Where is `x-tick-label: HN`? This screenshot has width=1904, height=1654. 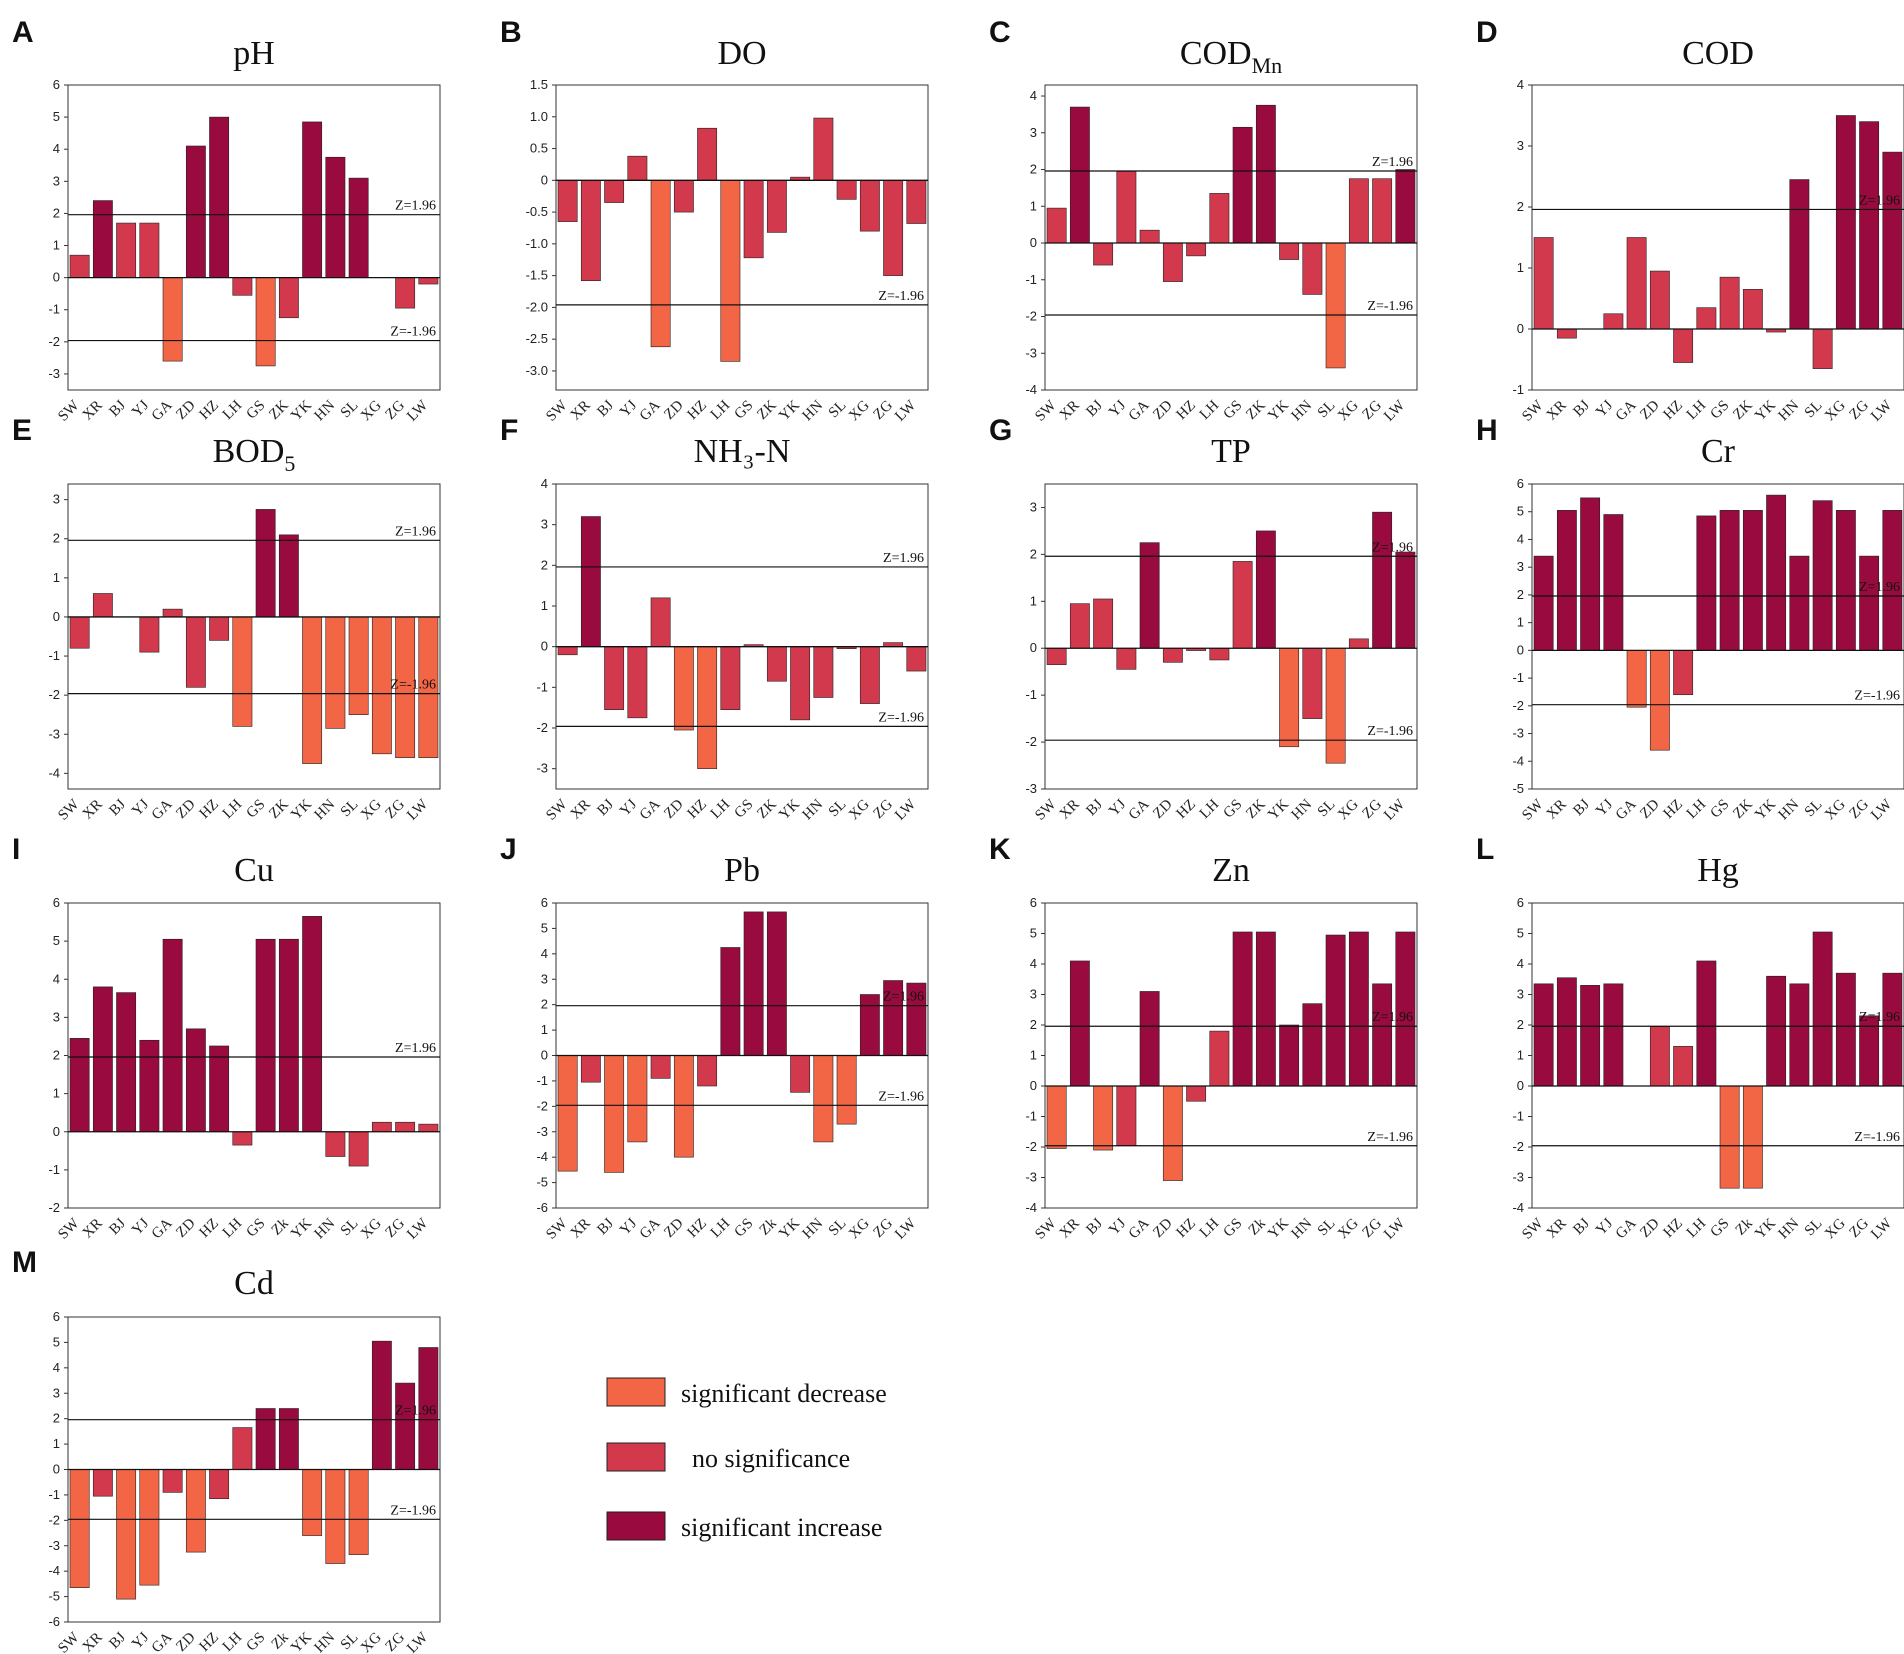 x-tick-label: HN is located at coordinates (1302, 809).